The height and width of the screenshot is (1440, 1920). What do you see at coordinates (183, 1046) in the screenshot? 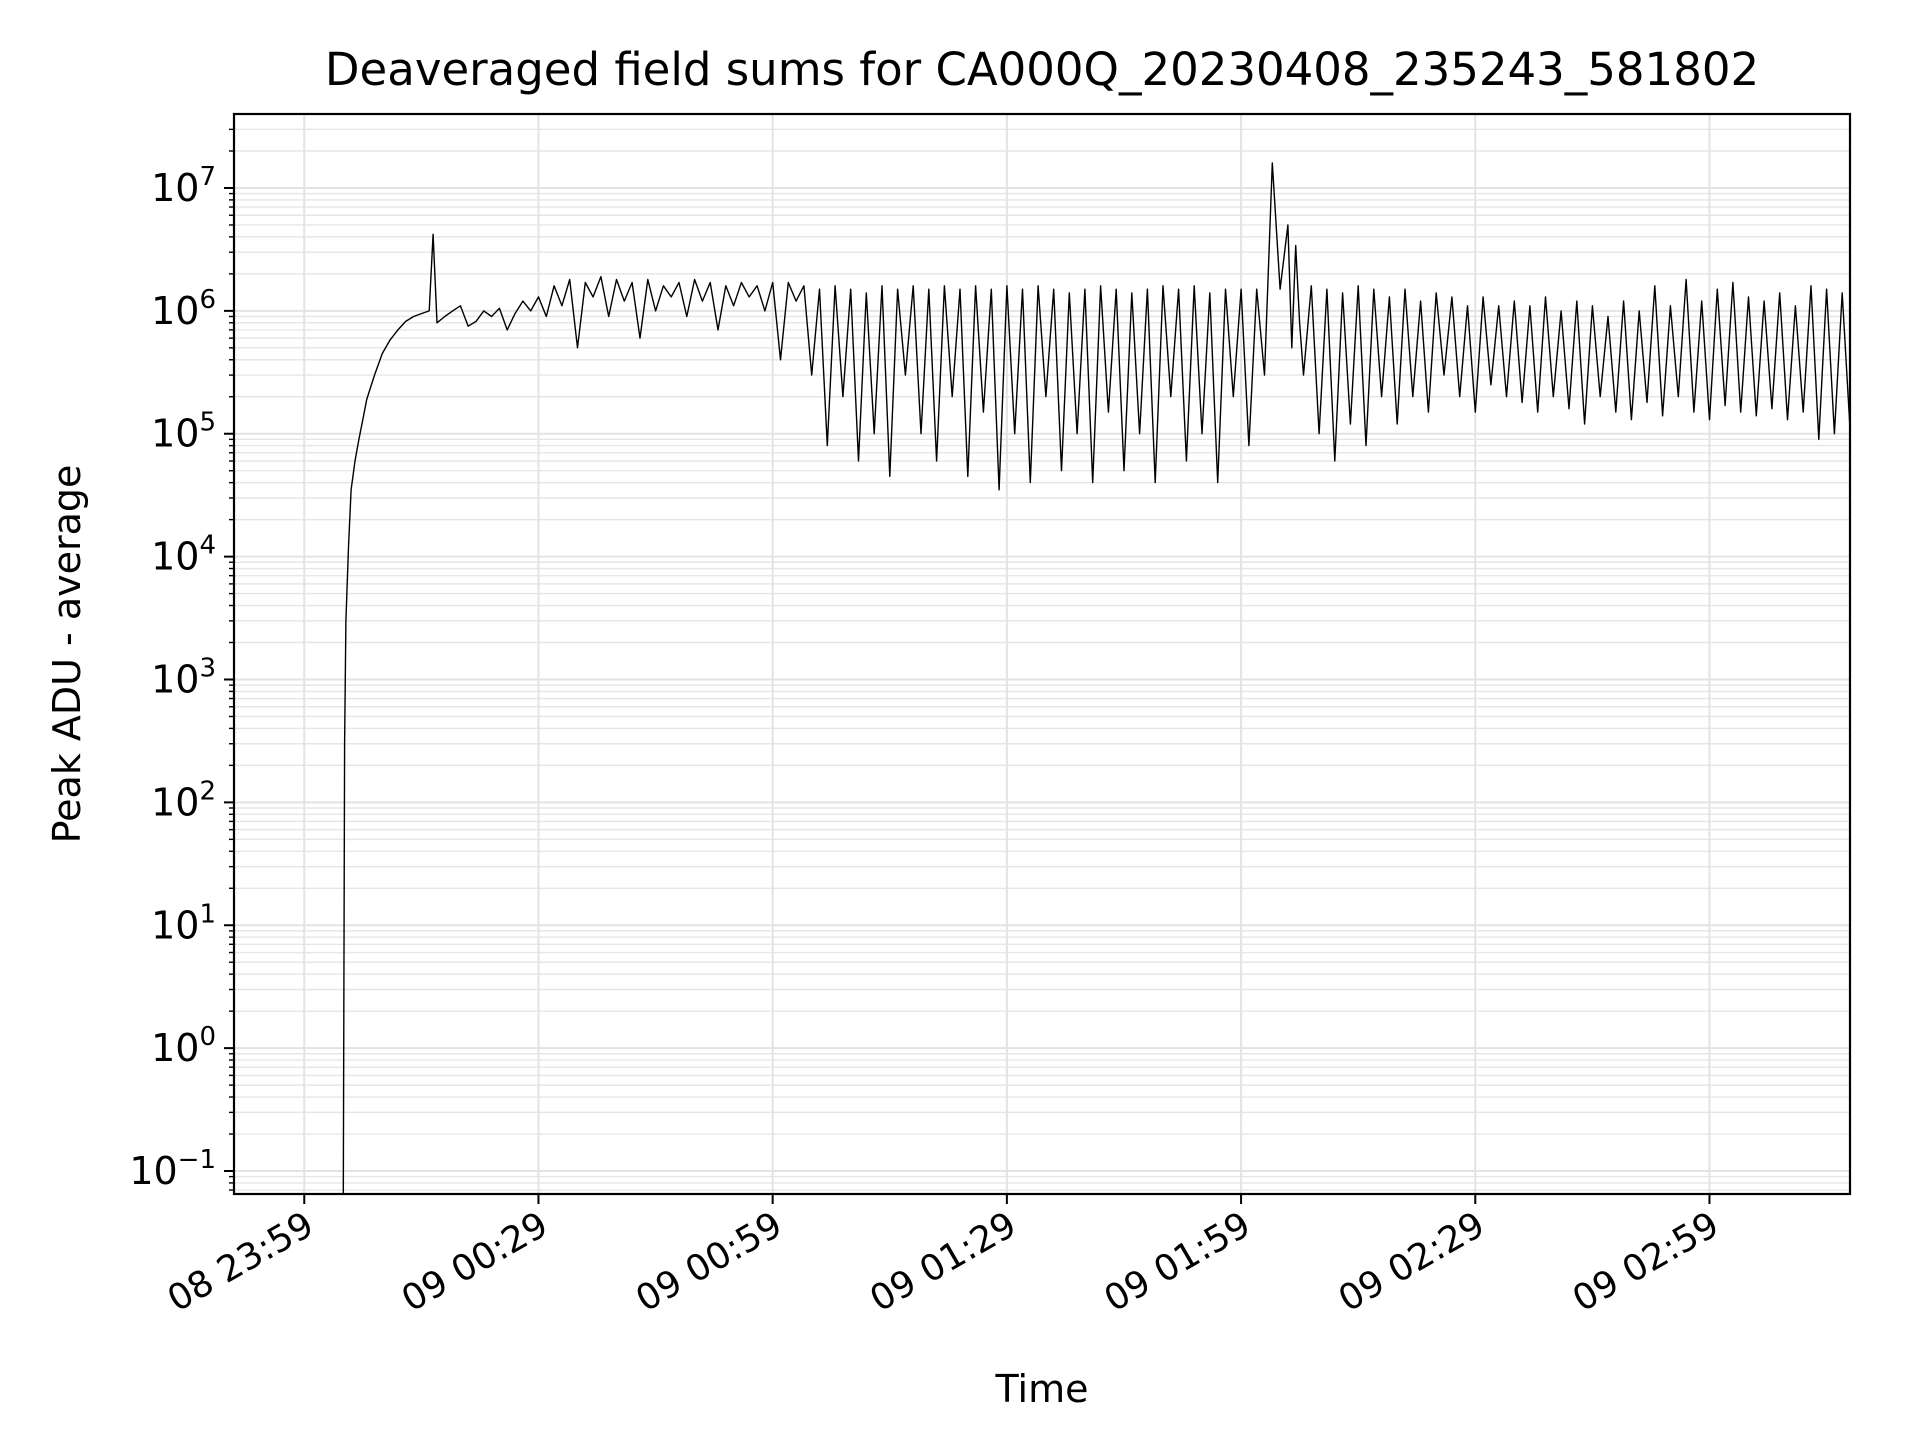
I see `y-tick-label: 10⁰` at bounding box center [183, 1046].